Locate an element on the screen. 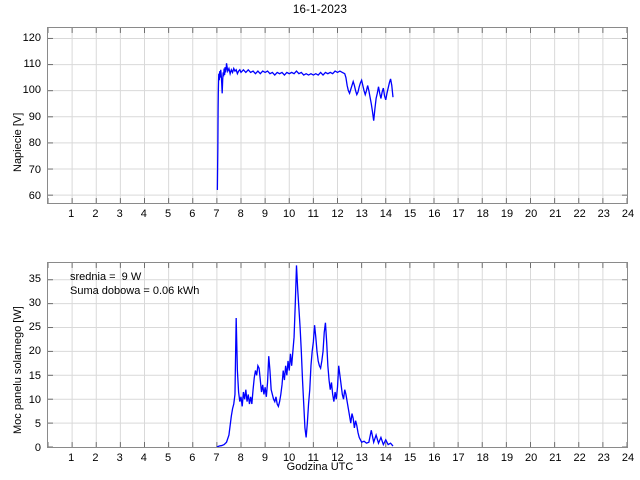 This screenshot has width=640, height=480. voltage-x-tick-label: 8 is located at coordinates (240, 214).